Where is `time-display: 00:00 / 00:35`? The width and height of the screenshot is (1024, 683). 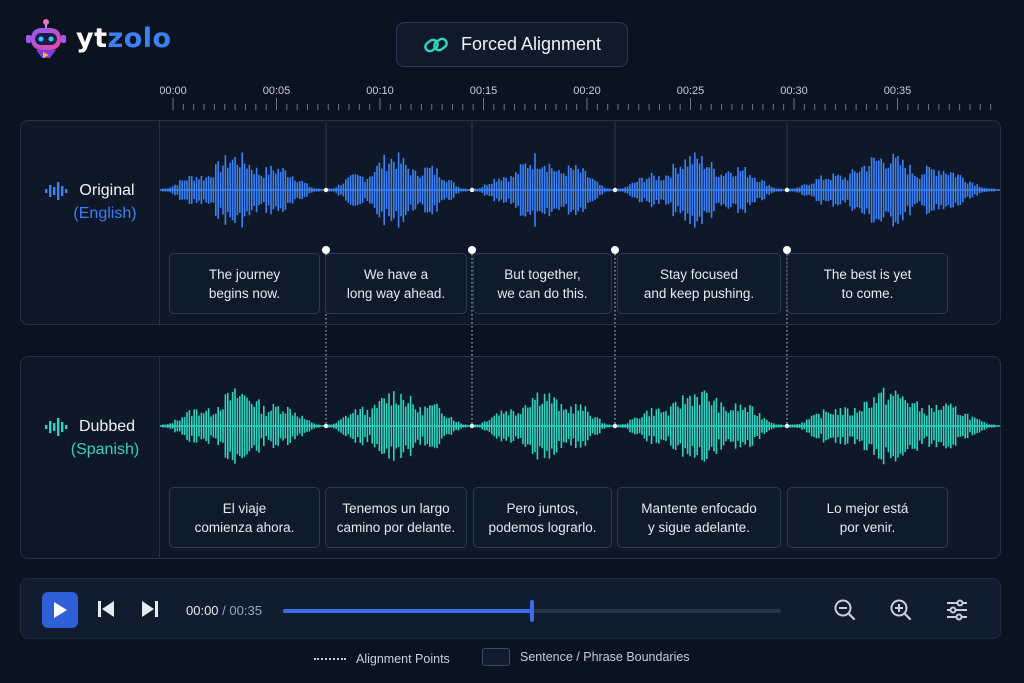 time-display: 00:00 / 00:35 is located at coordinates (224, 610).